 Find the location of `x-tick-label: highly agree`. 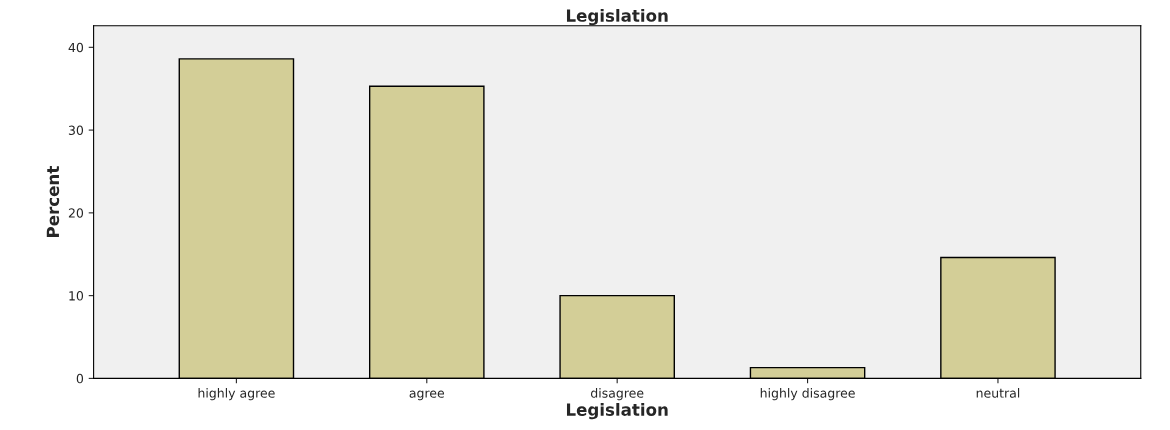

x-tick-label: highly agree is located at coordinates (236, 394).